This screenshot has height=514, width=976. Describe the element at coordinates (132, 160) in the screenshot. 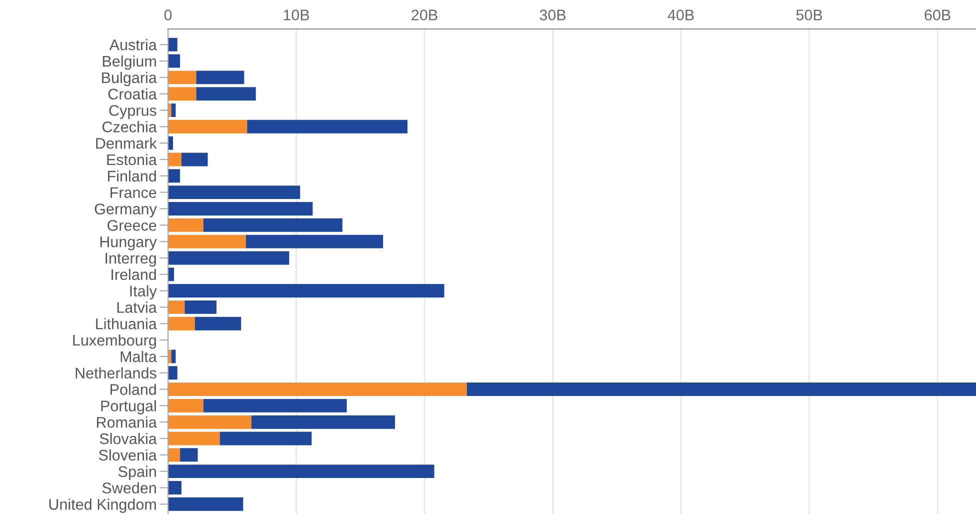

I see `y-tick-label: Estonia` at that location.